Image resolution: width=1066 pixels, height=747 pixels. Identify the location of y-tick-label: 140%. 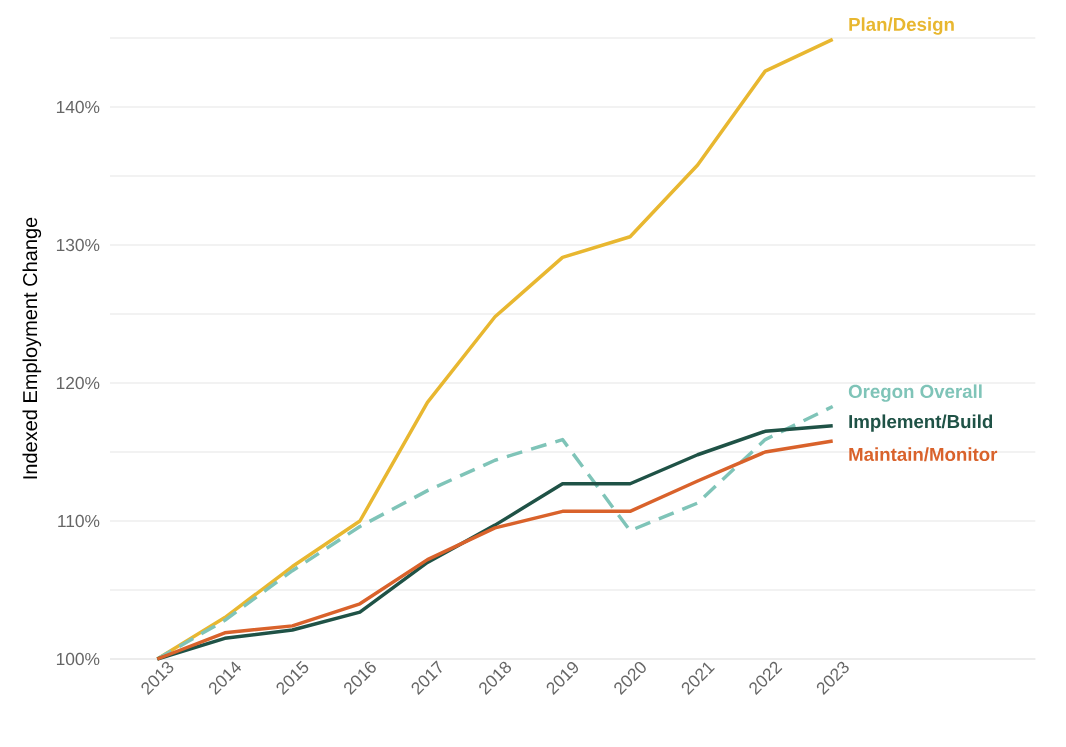
(78, 107).